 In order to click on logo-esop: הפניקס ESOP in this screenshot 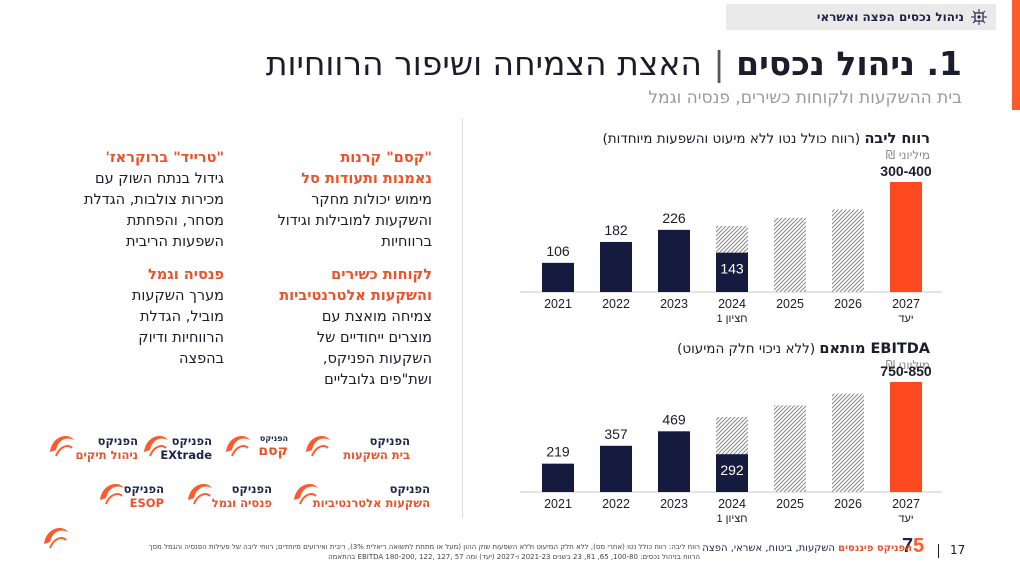, I will do `click(130, 499)`.